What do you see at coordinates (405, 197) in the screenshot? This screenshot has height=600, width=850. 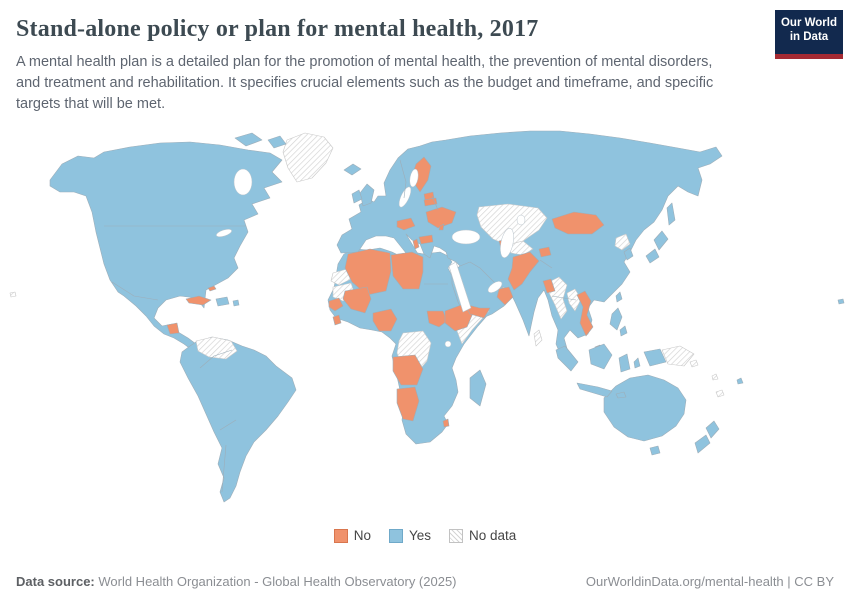 I see `baltic-sea` at bounding box center [405, 197].